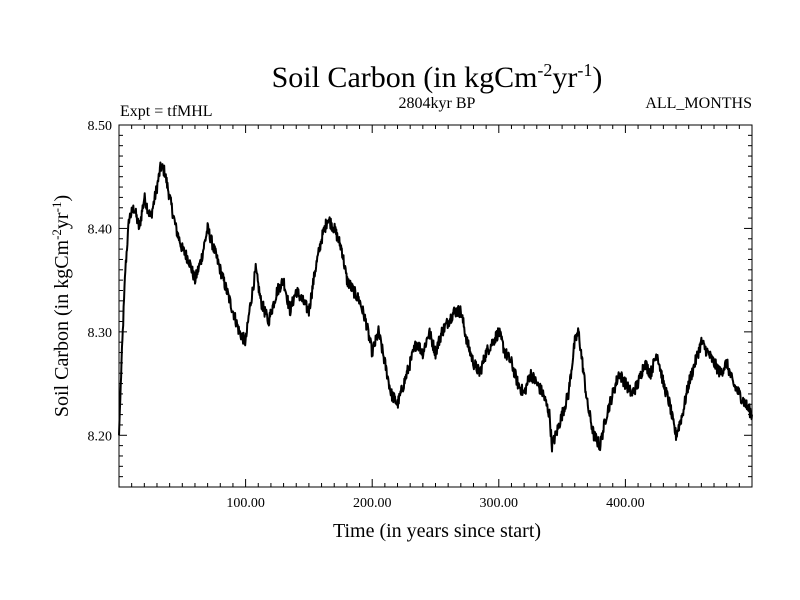 Image resolution: width=800 pixels, height=600 pixels. I want to click on y-tick-label: 8.40, so click(100, 229).